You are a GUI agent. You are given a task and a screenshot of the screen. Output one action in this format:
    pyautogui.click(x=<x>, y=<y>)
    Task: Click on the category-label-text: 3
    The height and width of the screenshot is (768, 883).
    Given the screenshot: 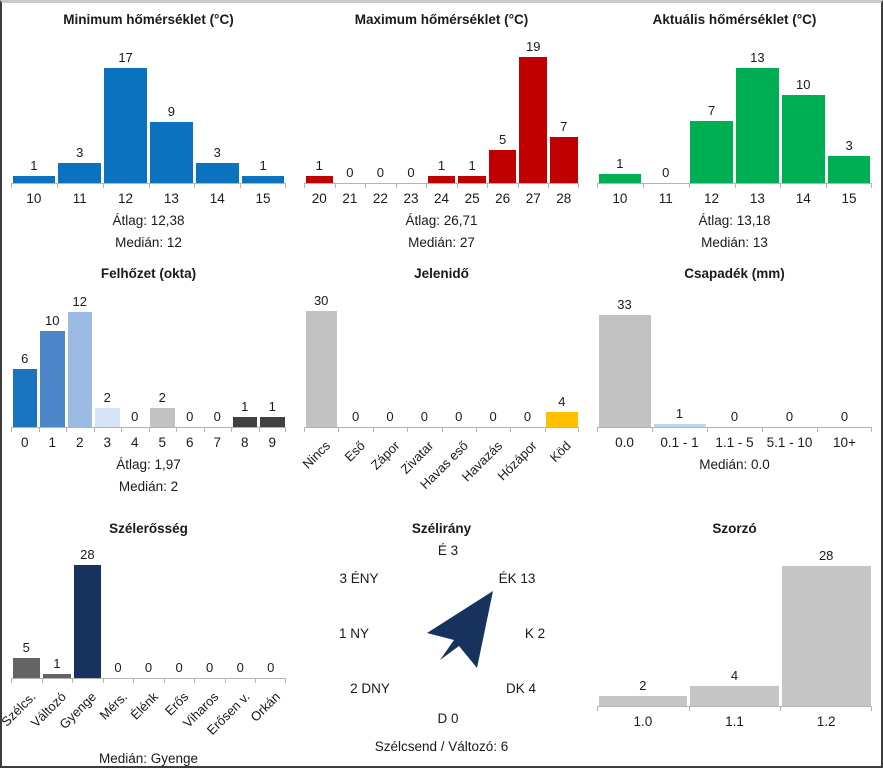 What is the action you would take?
    pyautogui.click(x=107, y=443)
    